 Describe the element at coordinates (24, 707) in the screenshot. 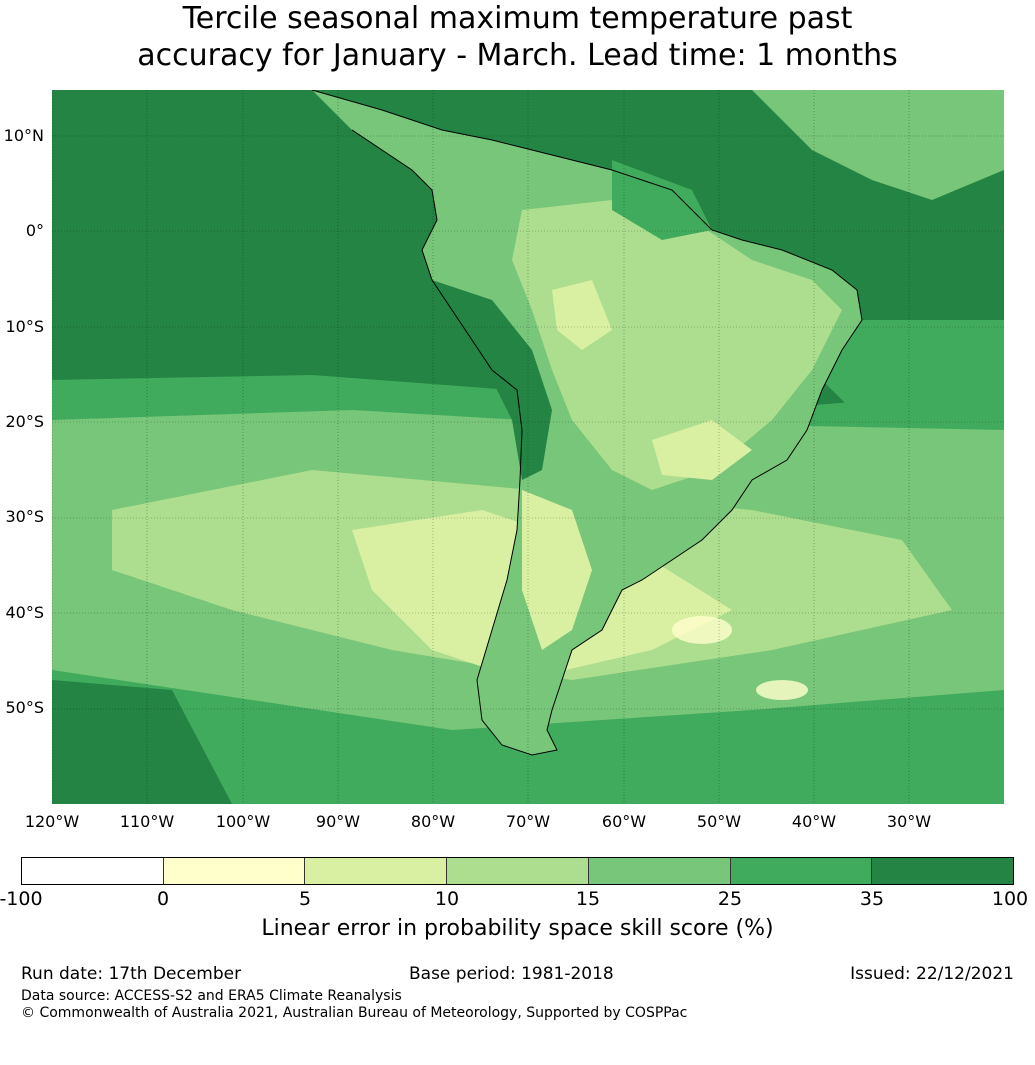

I see `lat-label-50s: 50°S` at that location.